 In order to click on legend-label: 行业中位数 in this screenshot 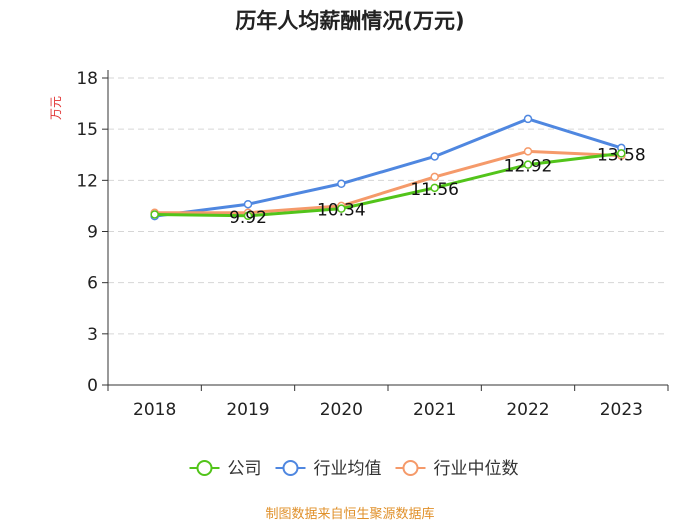, I will do `click(476, 469)`.